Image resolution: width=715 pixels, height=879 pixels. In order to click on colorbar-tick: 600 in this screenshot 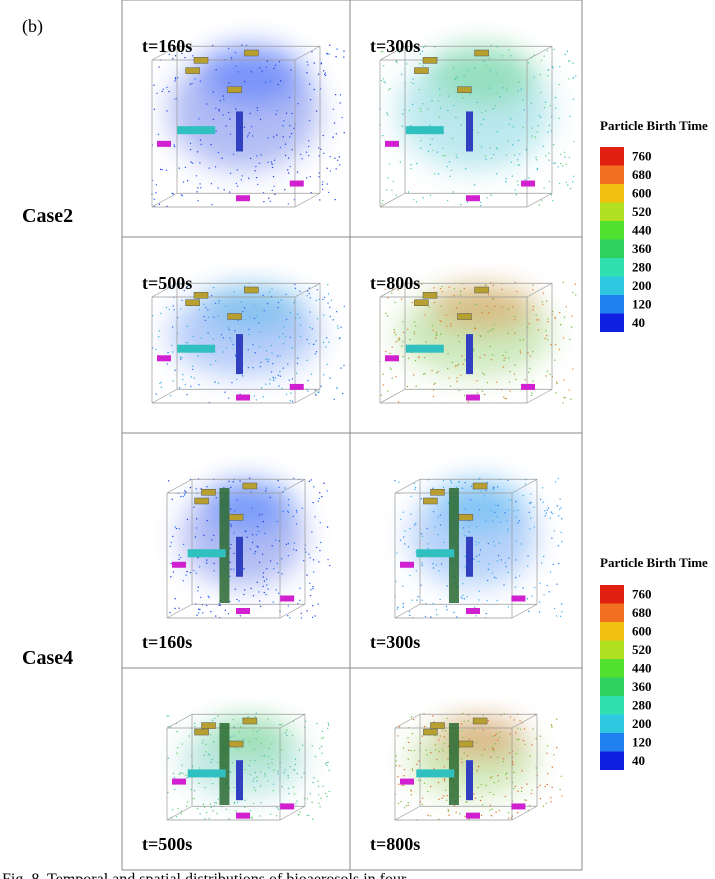, I will do `click(642, 630)`.